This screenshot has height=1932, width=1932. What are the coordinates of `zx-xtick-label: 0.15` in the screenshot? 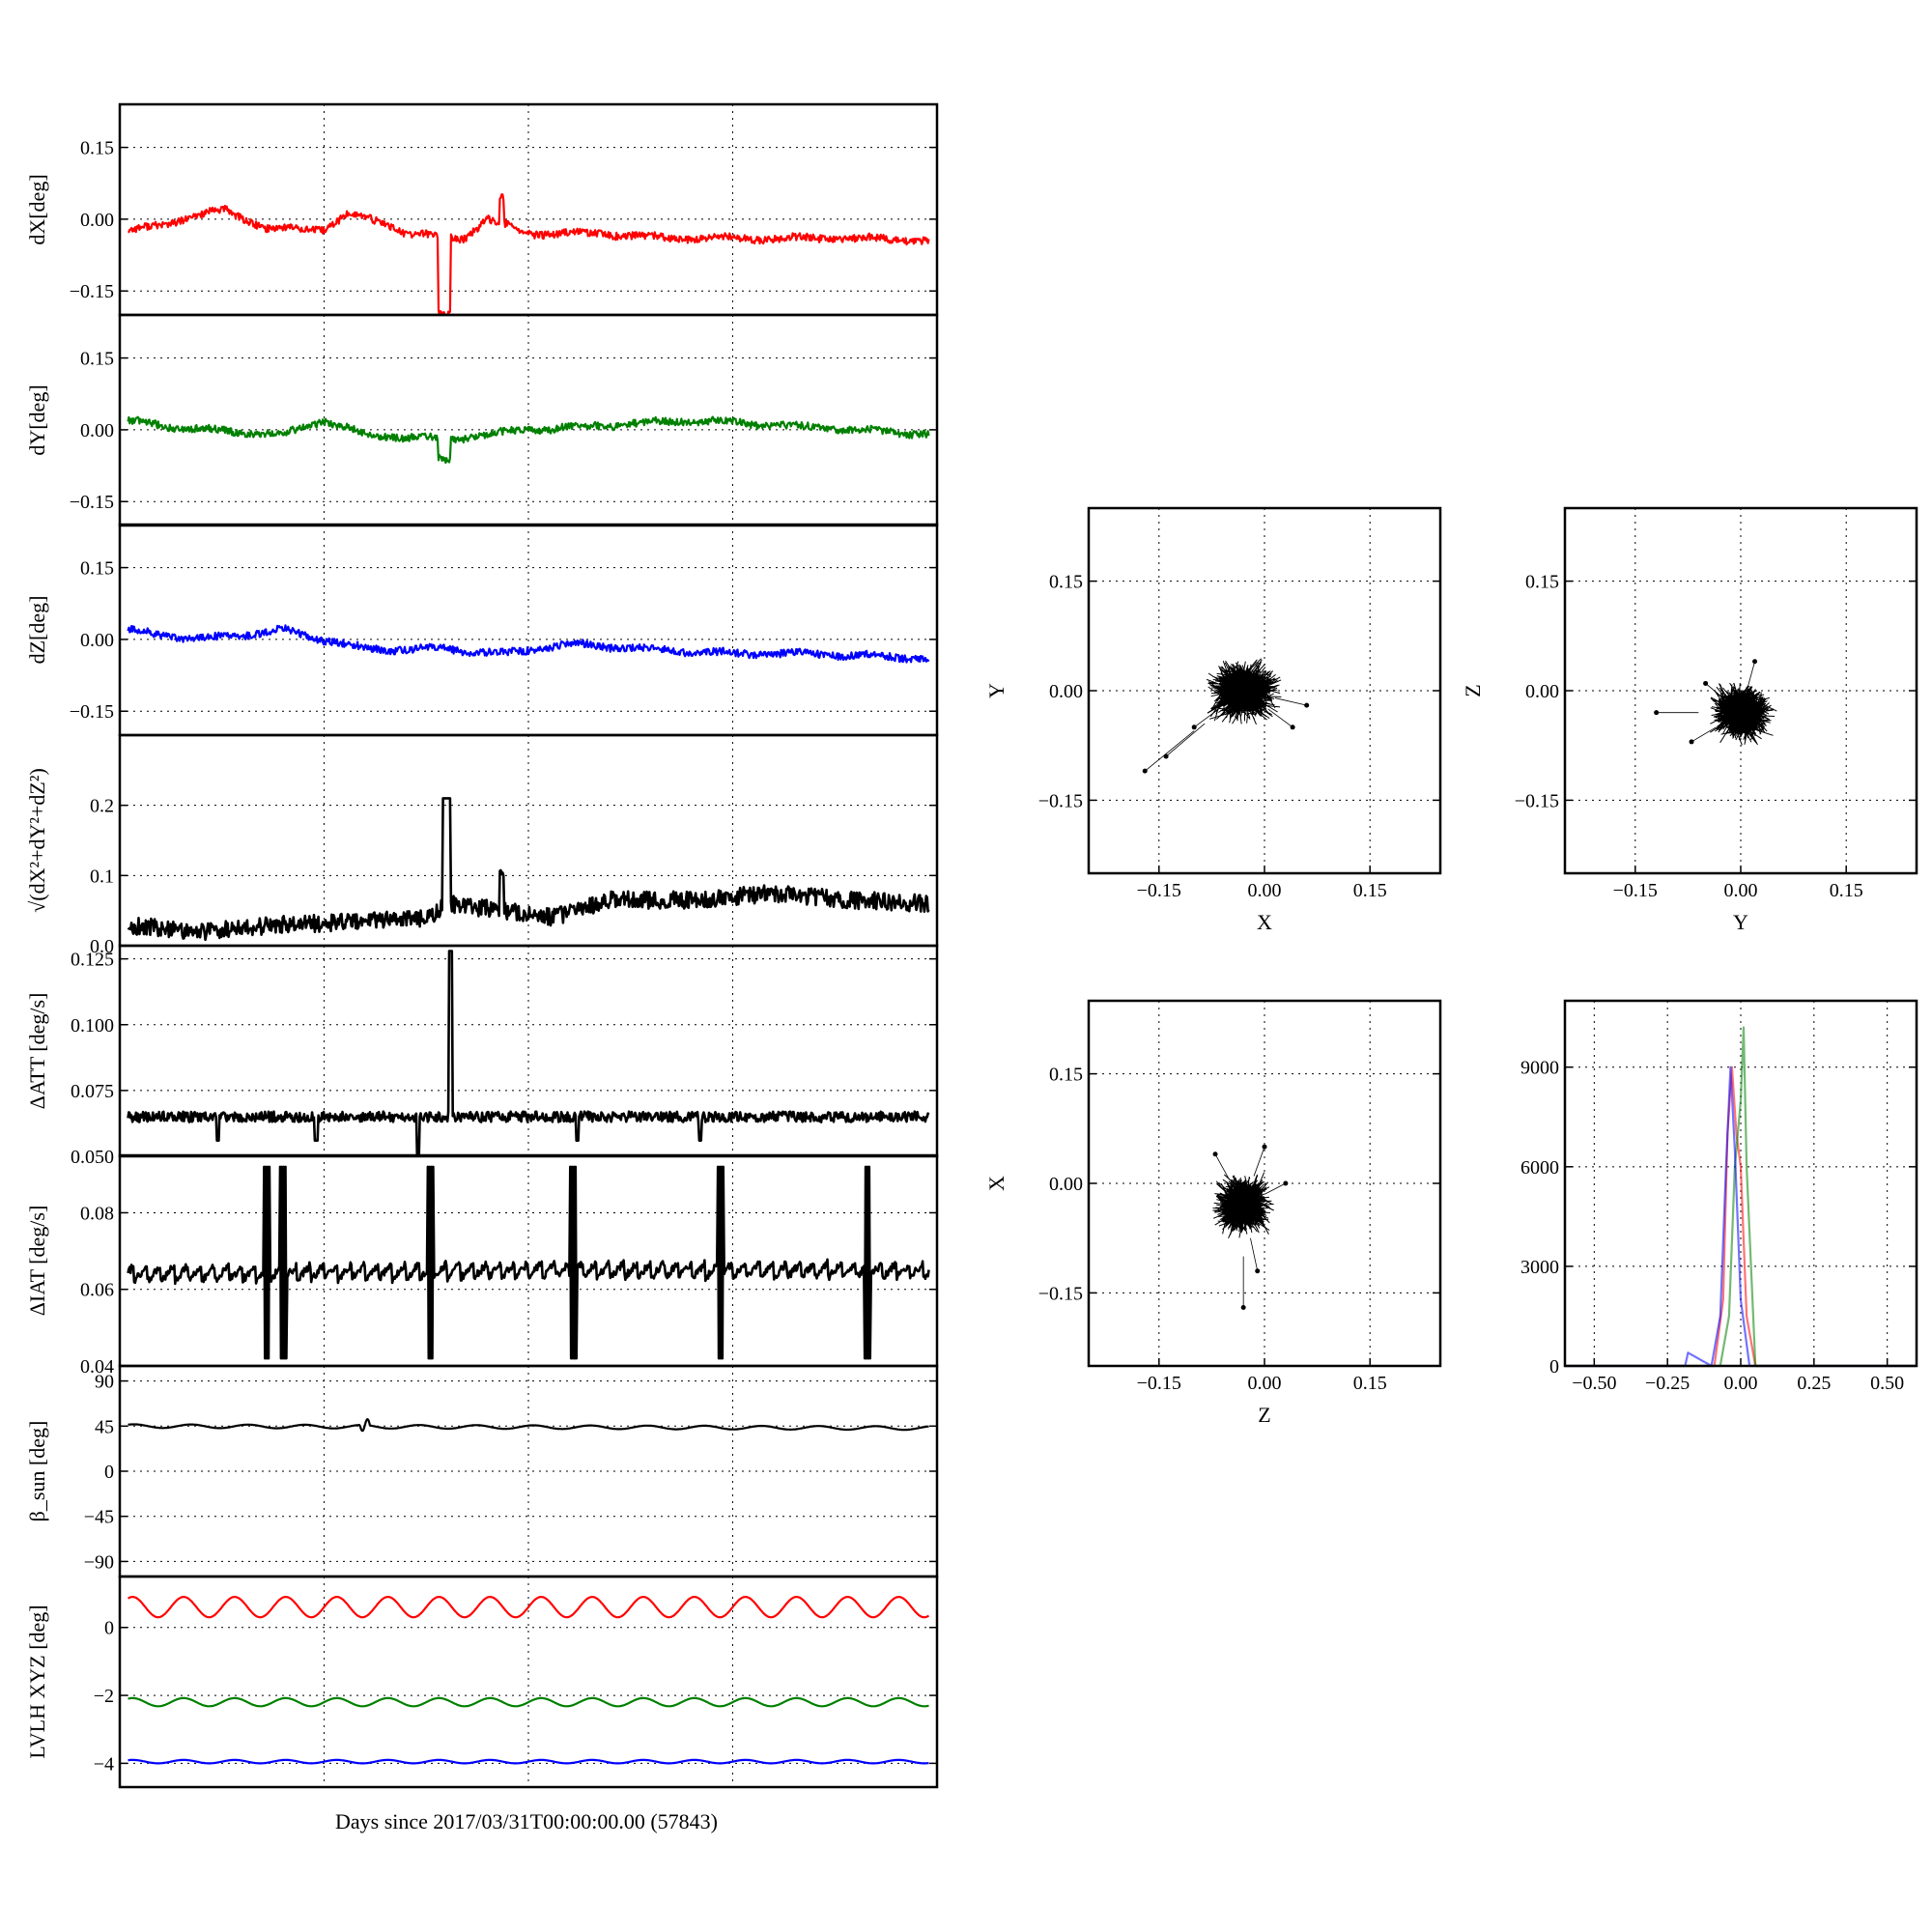 It's located at (1370, 1383).